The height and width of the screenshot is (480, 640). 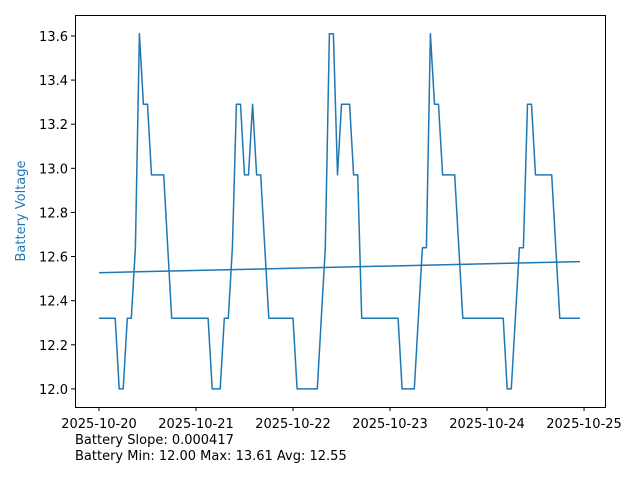 What do you see at coordinates (154, 440) in the screenshot?
I see `battery-slope-text: Battery Slope: 0.000417` at bounding box center [154, 440].